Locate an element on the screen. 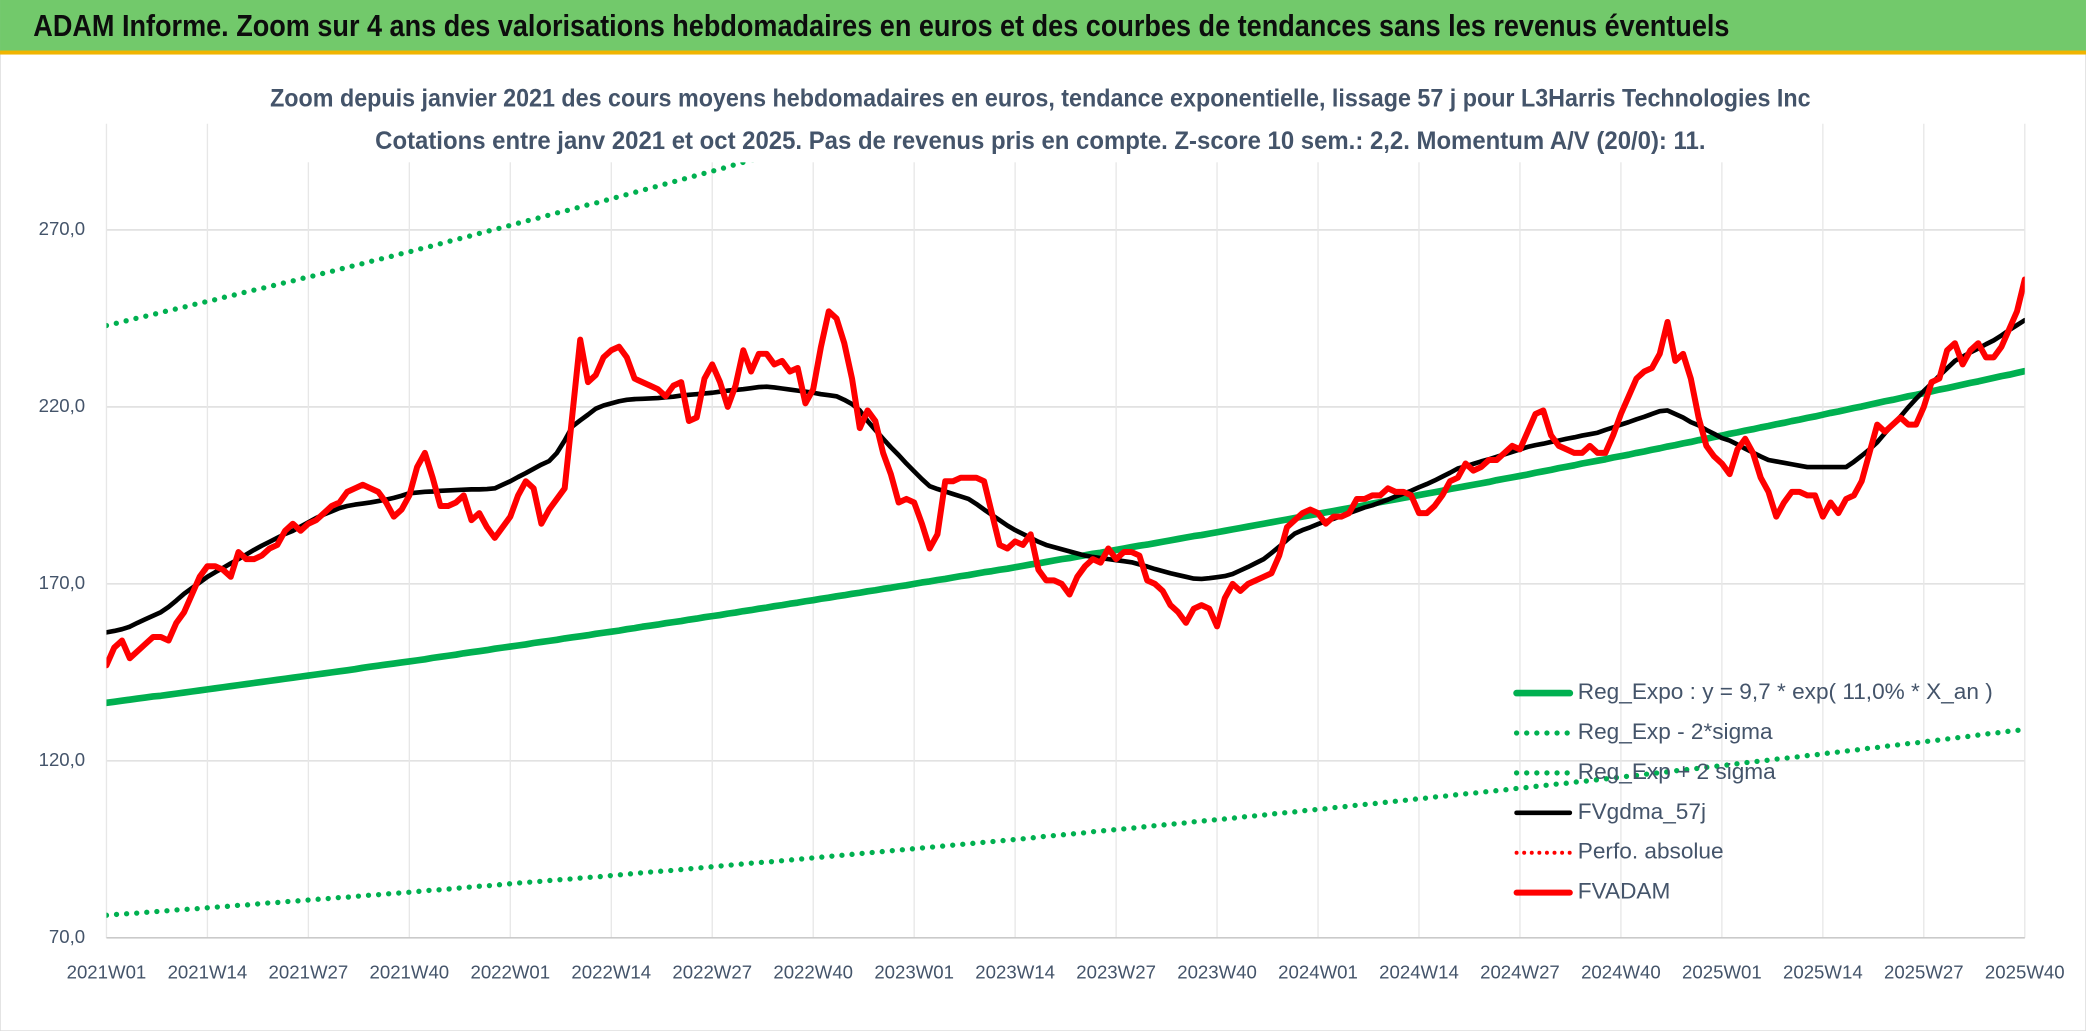 The image size is (2086, 1031). x-tick-label: 2022W14 is located at coordinates (611, 972).